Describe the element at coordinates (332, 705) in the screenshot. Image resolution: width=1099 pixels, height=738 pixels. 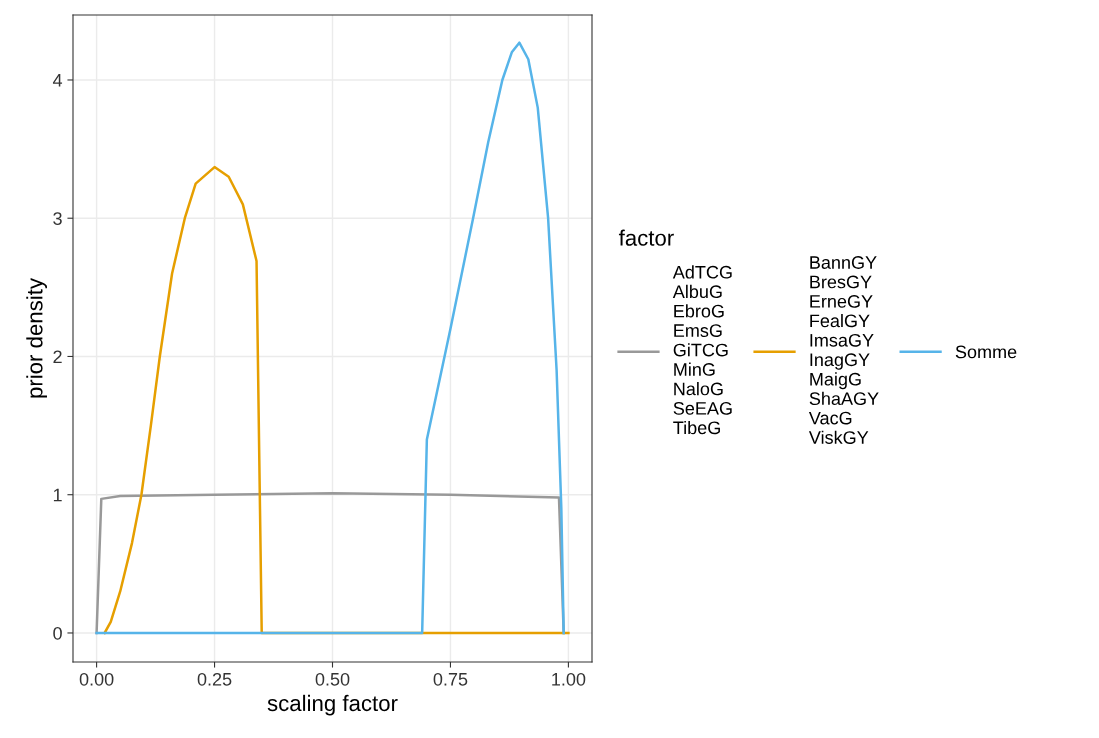
I see `x-axis-title: scaling factor` at that location.